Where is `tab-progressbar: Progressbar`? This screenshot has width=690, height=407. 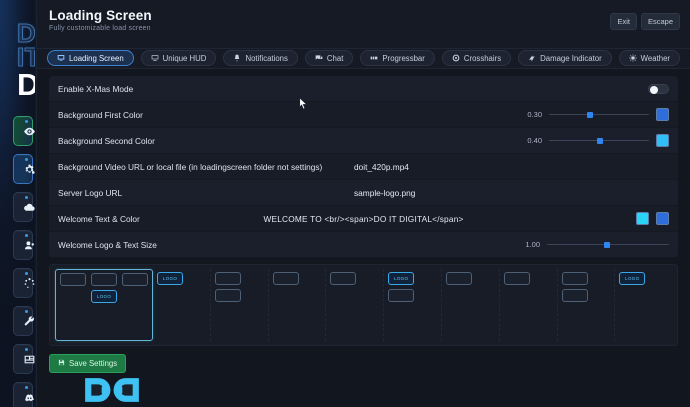
tab-progressbar: Progressbar is located at coordinates (397, 58).